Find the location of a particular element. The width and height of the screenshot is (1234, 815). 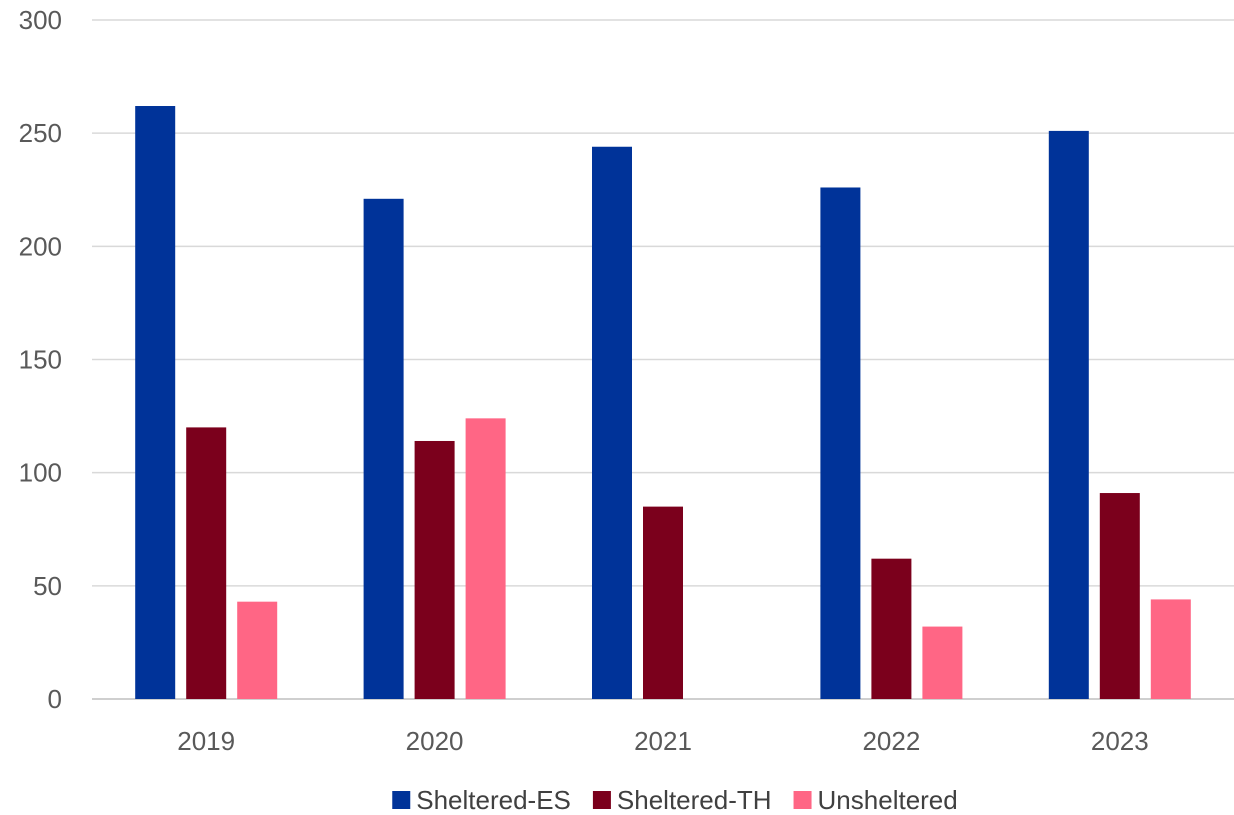

bar-sheltered-es-2019 is located at coordinates (155, 403).